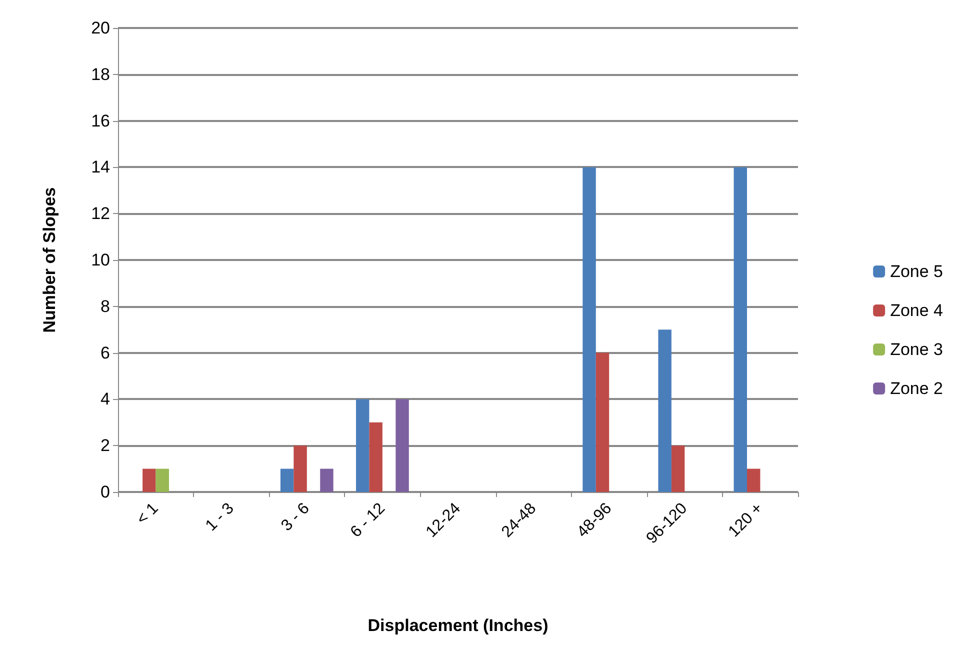  Describe the element at coordinates (105, 446) in the screenshot. I see `y-tick-label: 2` at that location.